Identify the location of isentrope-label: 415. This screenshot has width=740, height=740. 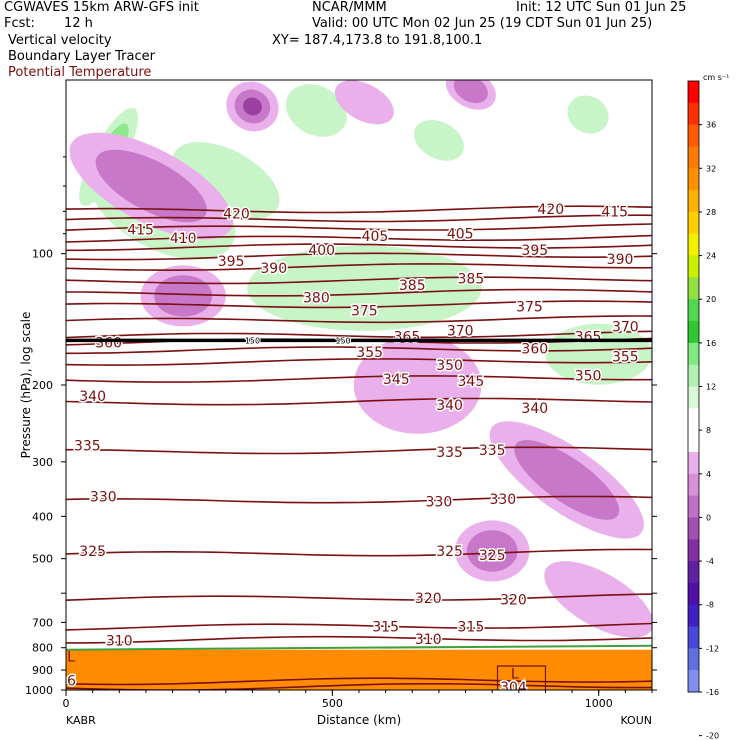
(614, 212).